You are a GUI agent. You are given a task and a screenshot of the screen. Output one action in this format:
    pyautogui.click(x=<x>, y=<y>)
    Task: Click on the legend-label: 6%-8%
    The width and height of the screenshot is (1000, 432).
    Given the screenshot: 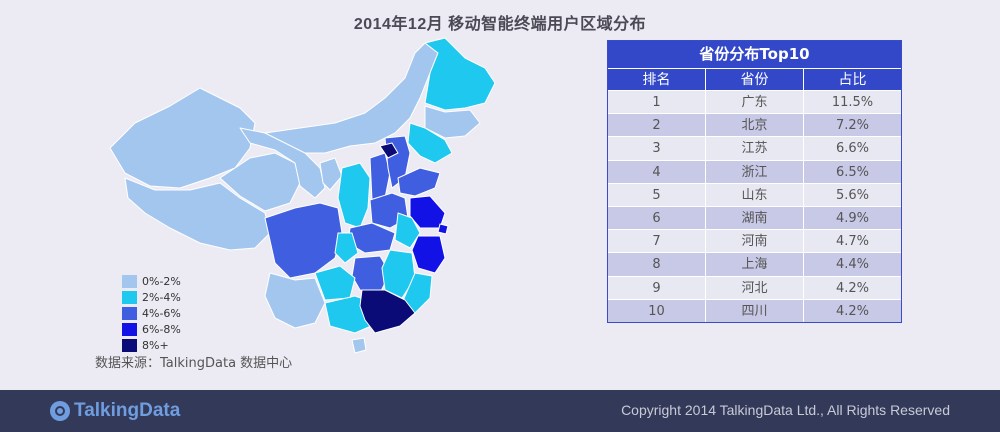 What is the action you would take?
    pyautogui.click(x=161, y=329)
    